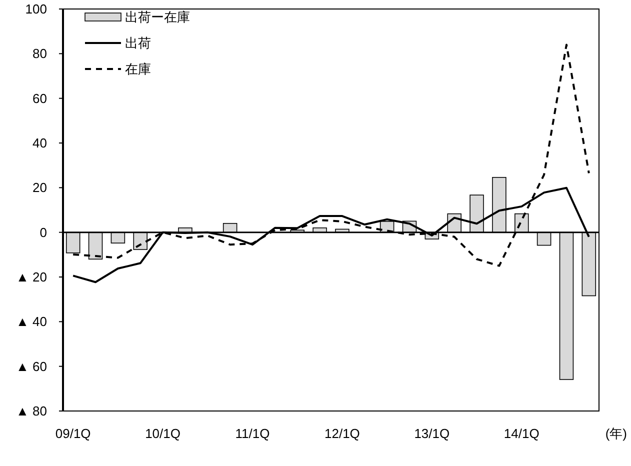  I want to click on x-axis-title: (年), so click(616, 433).